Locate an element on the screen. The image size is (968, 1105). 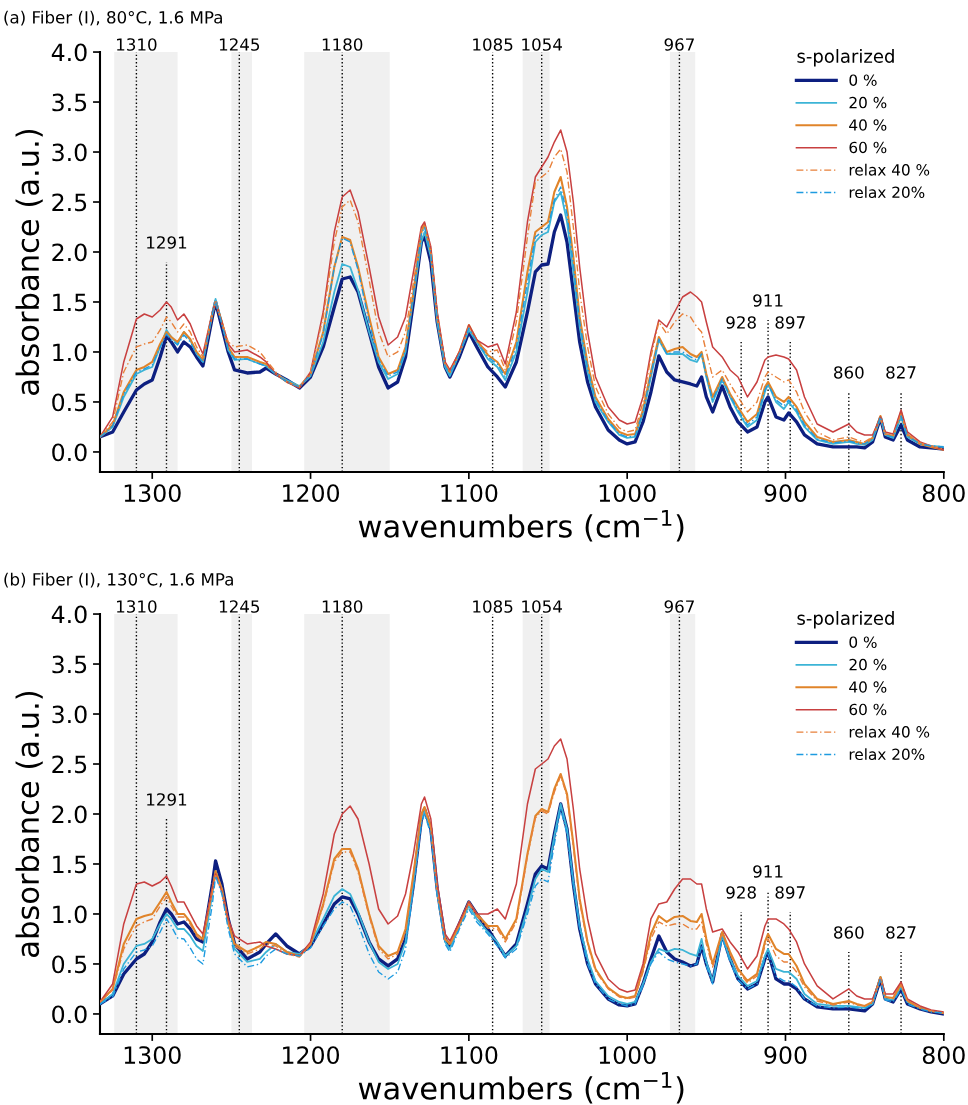
chart-title: (b) Fiber (I), 130°C, 1.6 MPa is located at coordinates (118, 580).